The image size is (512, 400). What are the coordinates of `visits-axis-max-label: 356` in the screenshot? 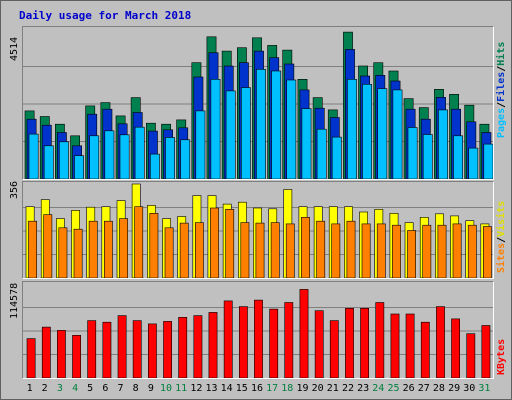 It's located at (14, 189).